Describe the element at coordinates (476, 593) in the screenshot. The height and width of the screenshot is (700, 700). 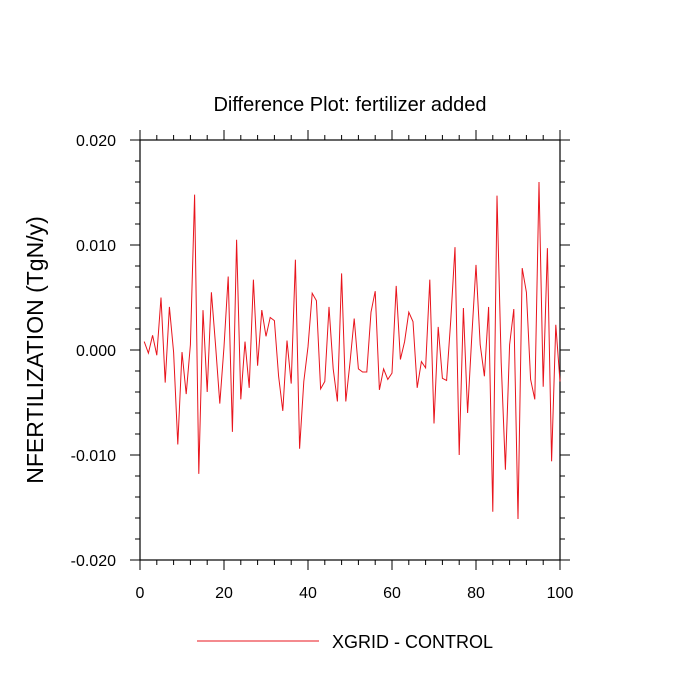
I see `x-tick-label: 80` at that location.